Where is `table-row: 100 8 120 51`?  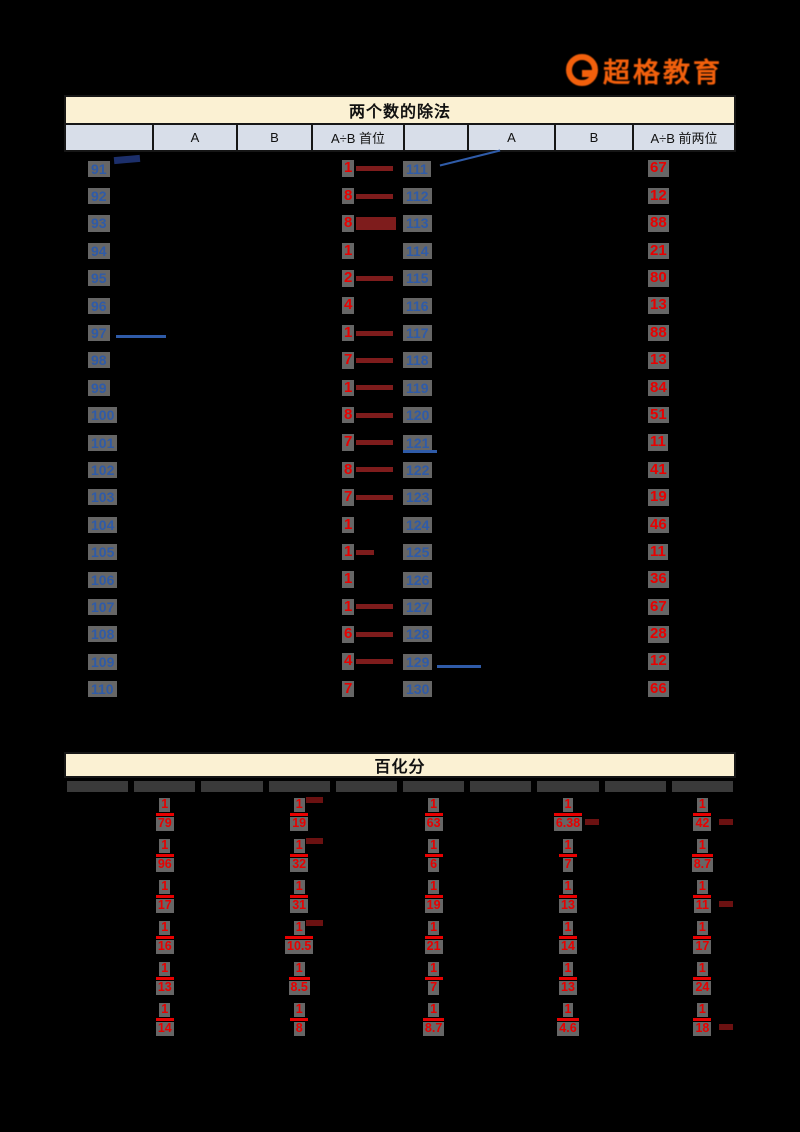 table-row: 100 8 120 51 is located at coordinates (400, 415).